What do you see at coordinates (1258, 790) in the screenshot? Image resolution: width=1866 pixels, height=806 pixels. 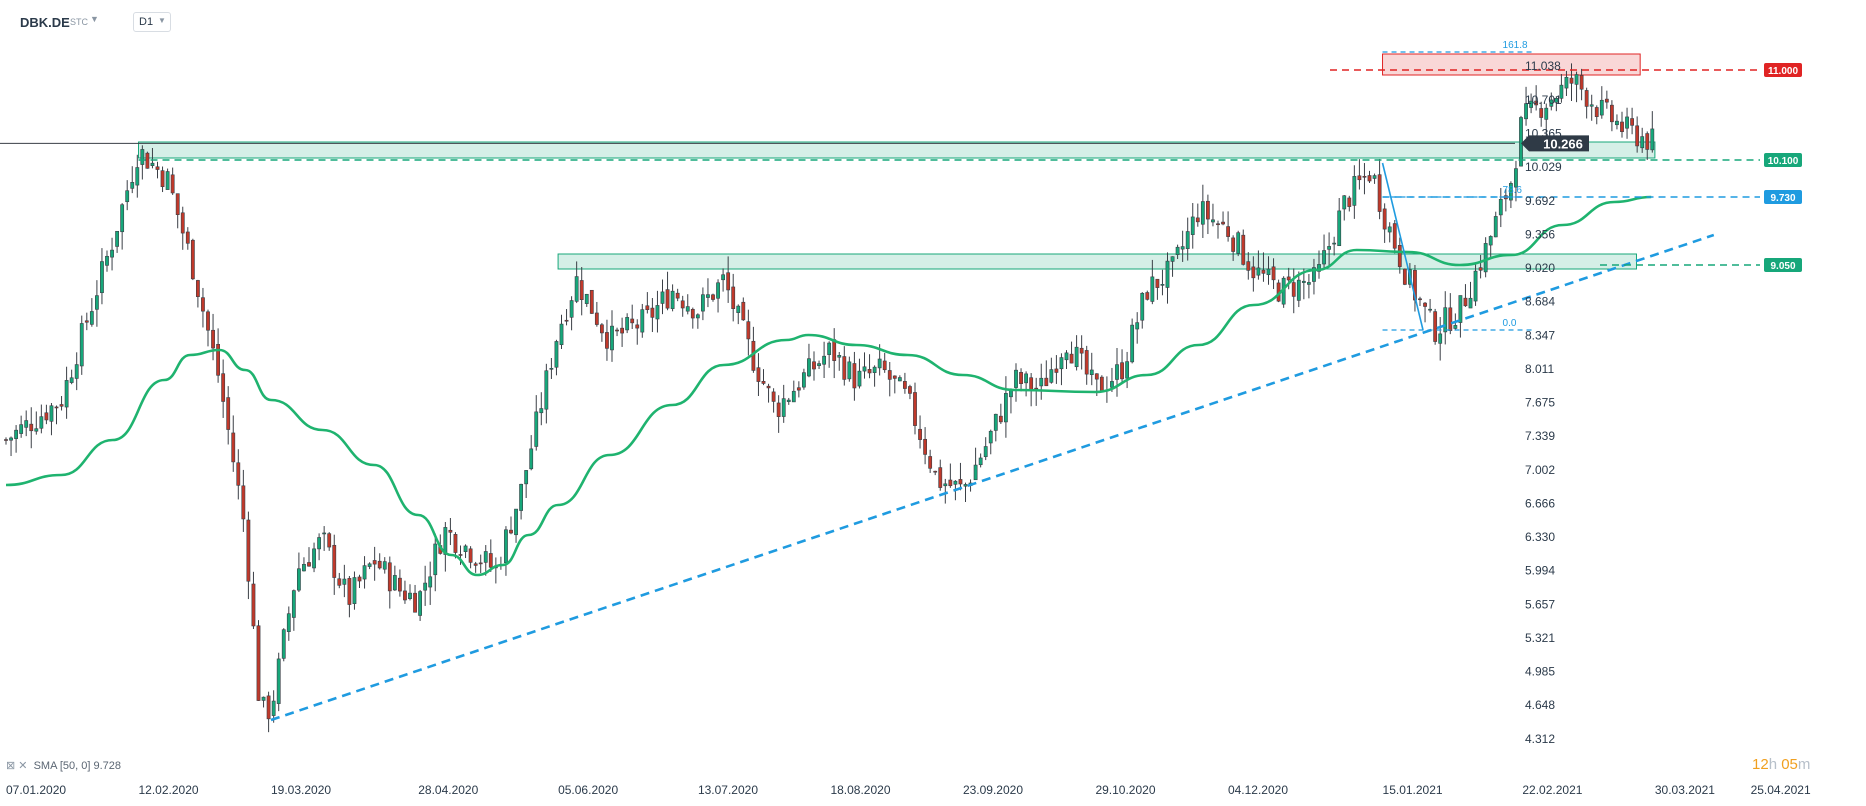 I see `date-tick-label: 04.12.2020` at bounding box center [1258, 790].